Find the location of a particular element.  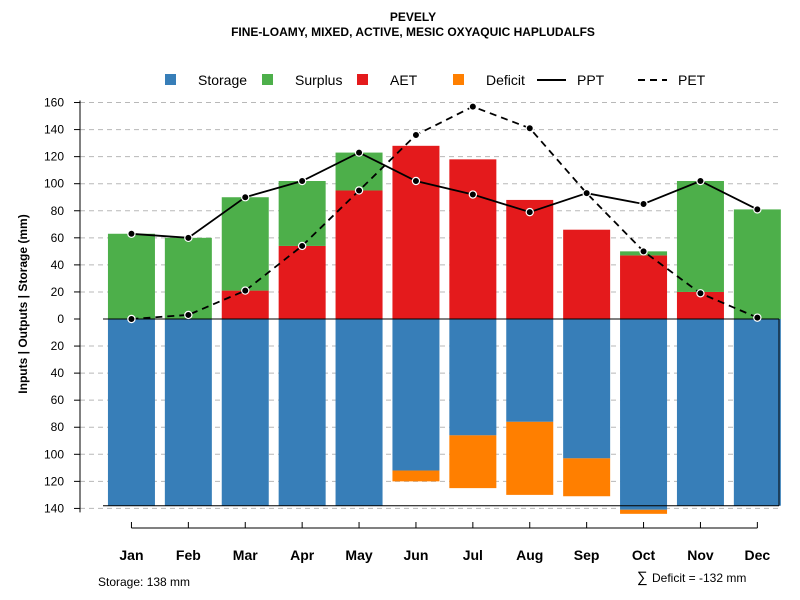

y-tick-label: 160 is located at coordinates (54, 103).